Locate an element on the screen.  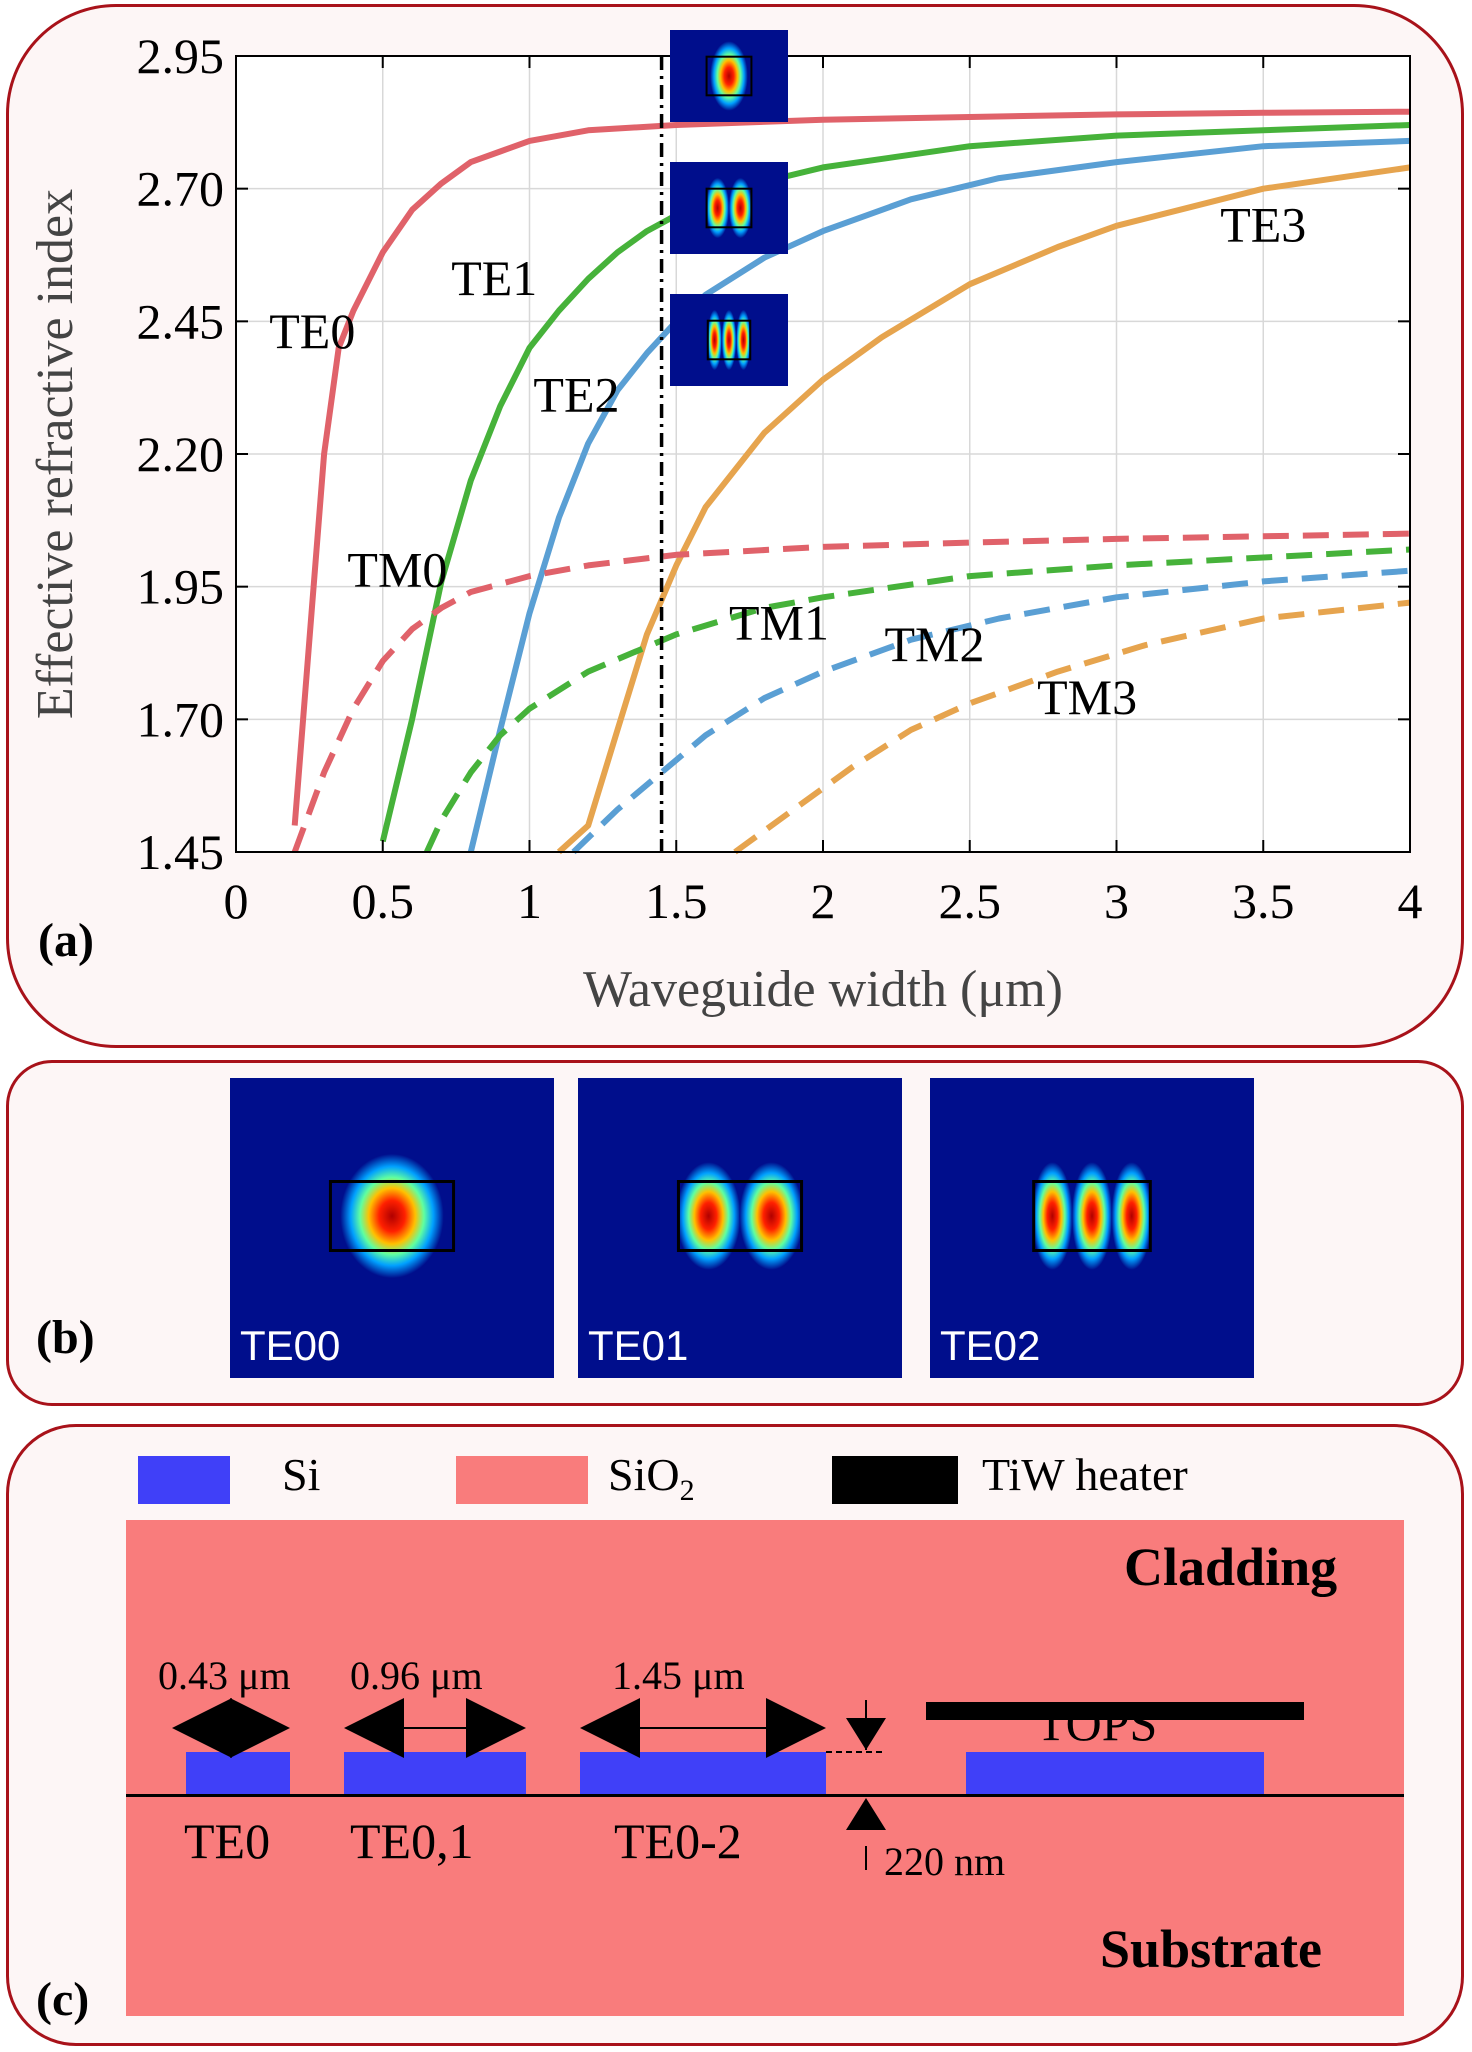
inset-mode-te1 is located at coordinates (729, 208).